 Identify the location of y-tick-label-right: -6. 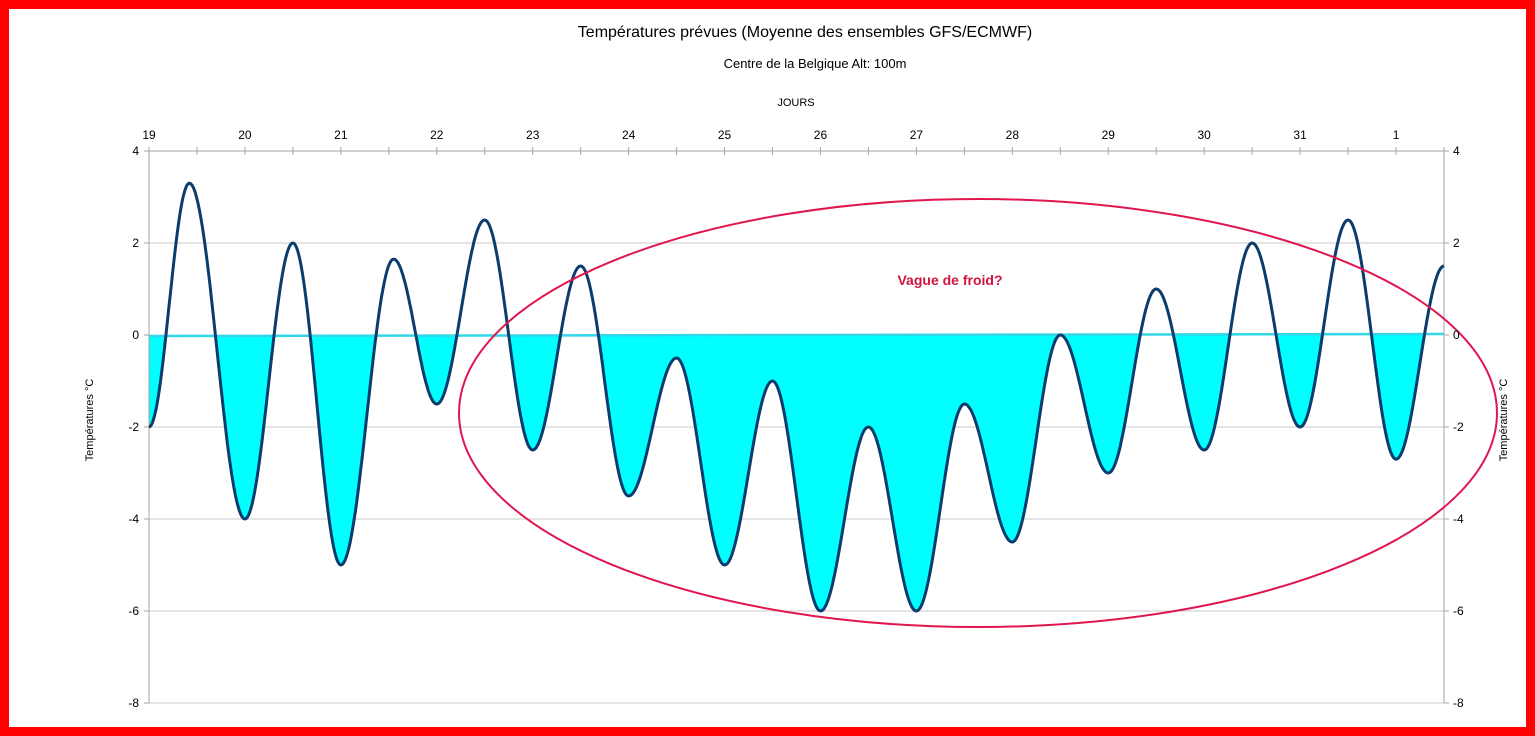
(1458, 611).